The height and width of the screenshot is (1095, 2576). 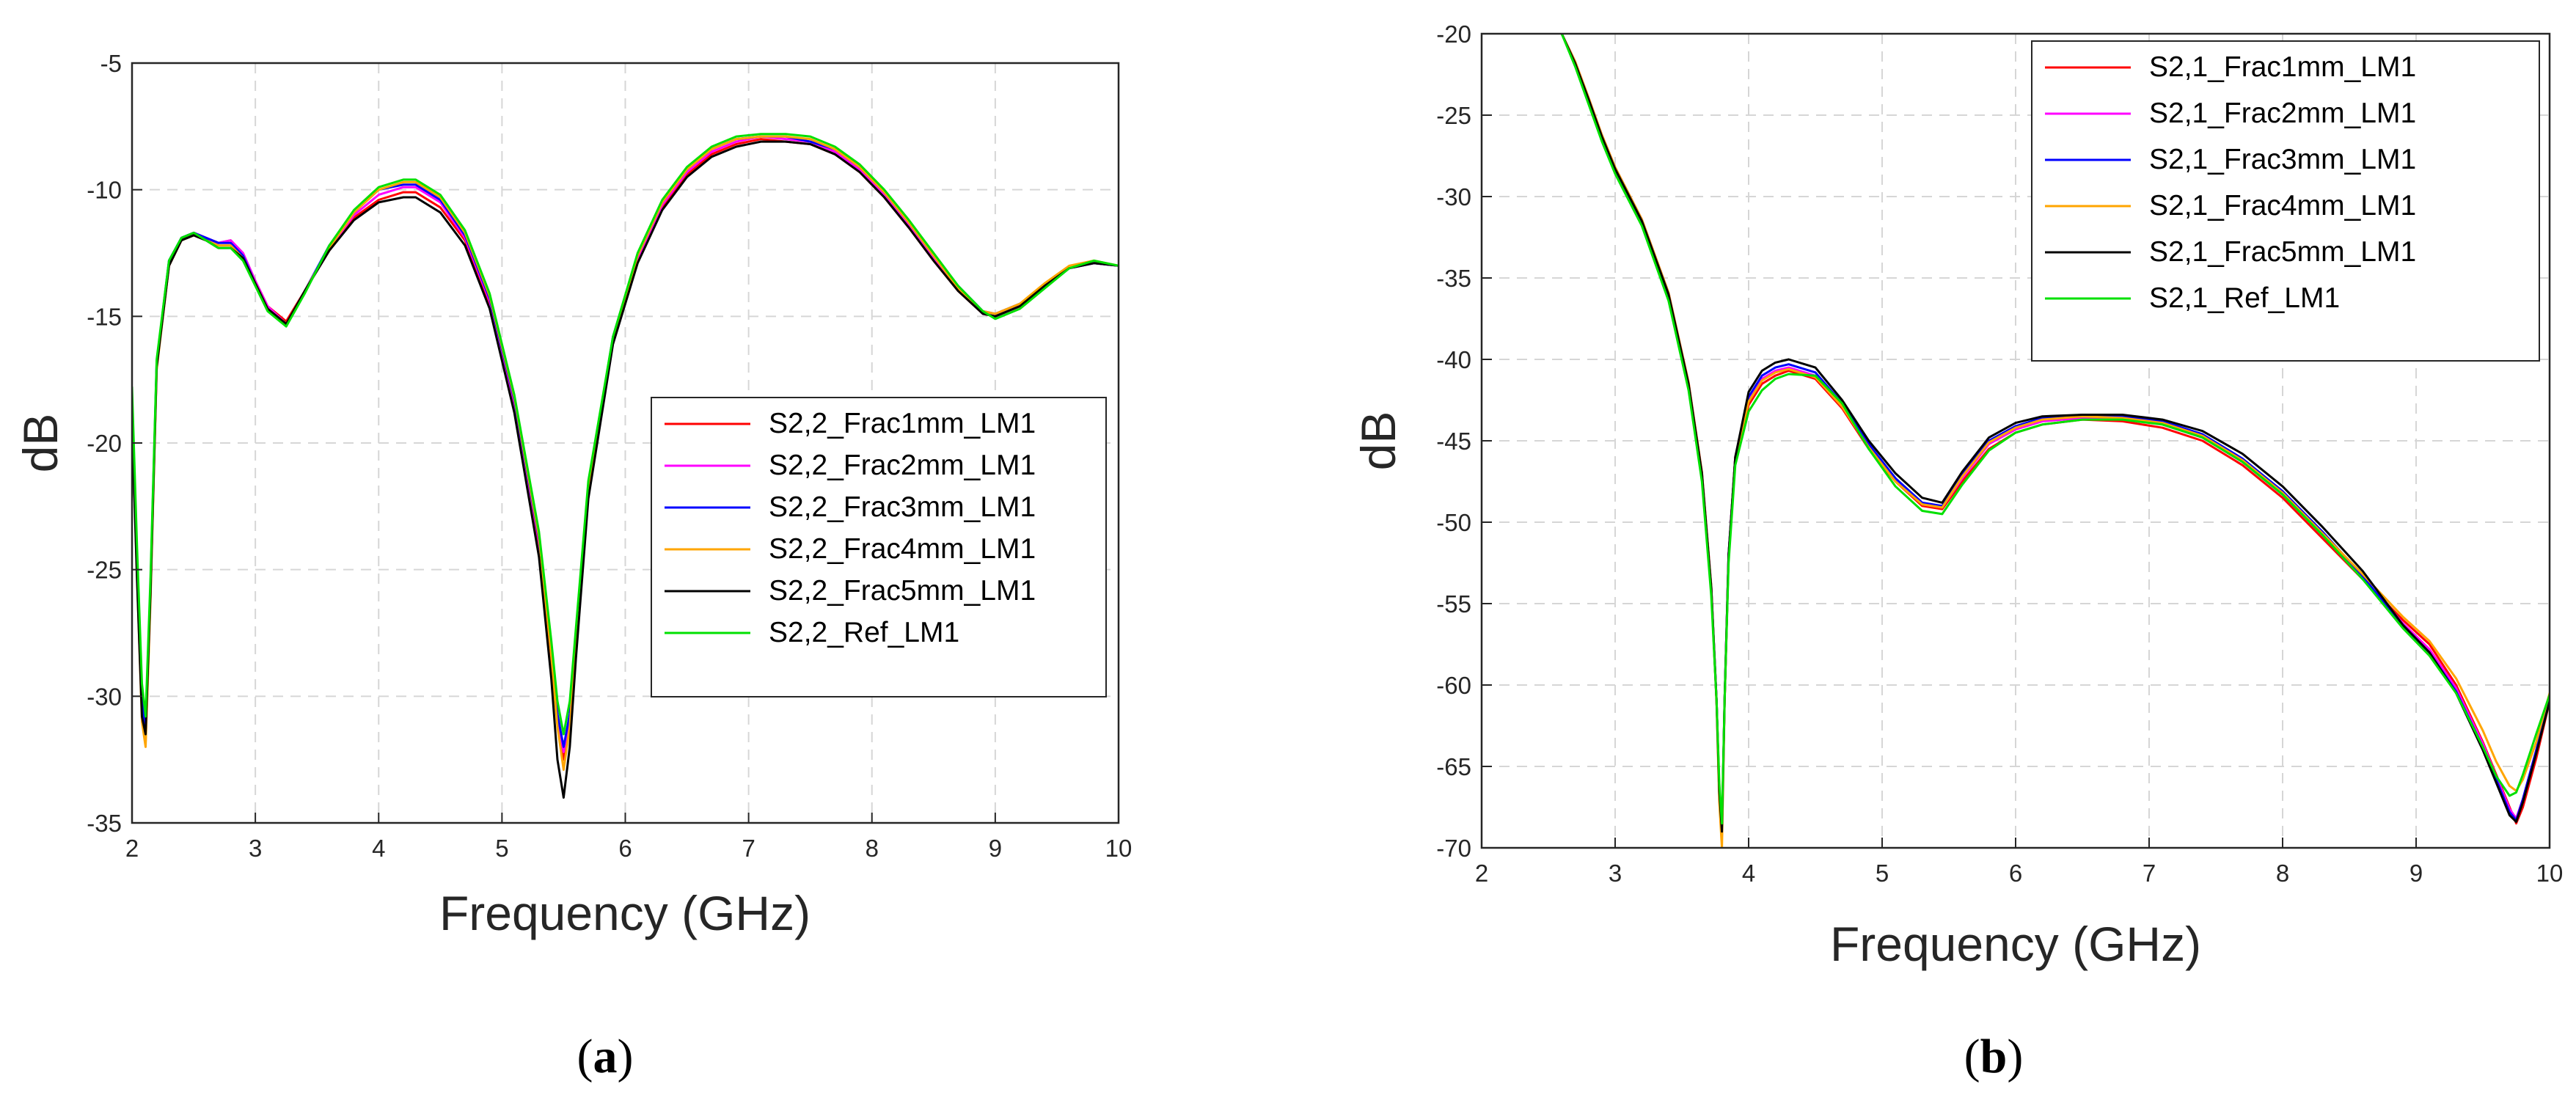 I want to click on chart-a-x-tick-label-1: 3, so click(x=255, y=848).